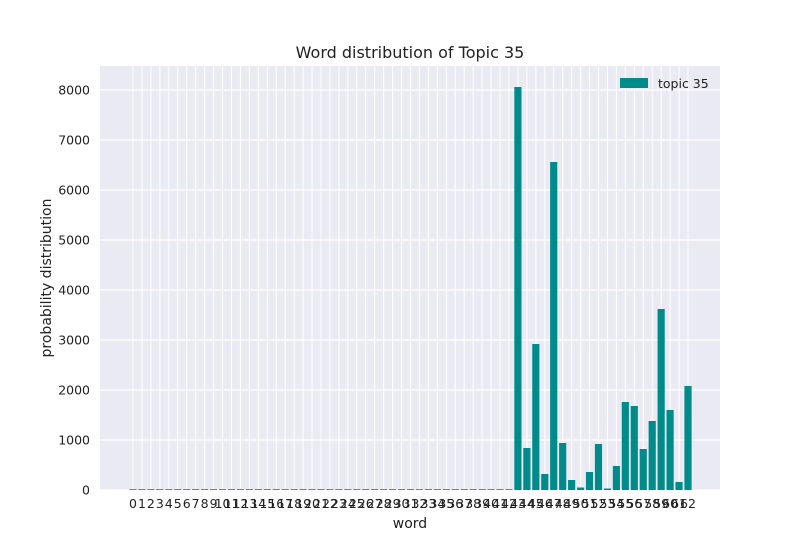 This screenshot has width=800, height=550. I want to click on x-tick-label: 60, so click(670, 503).